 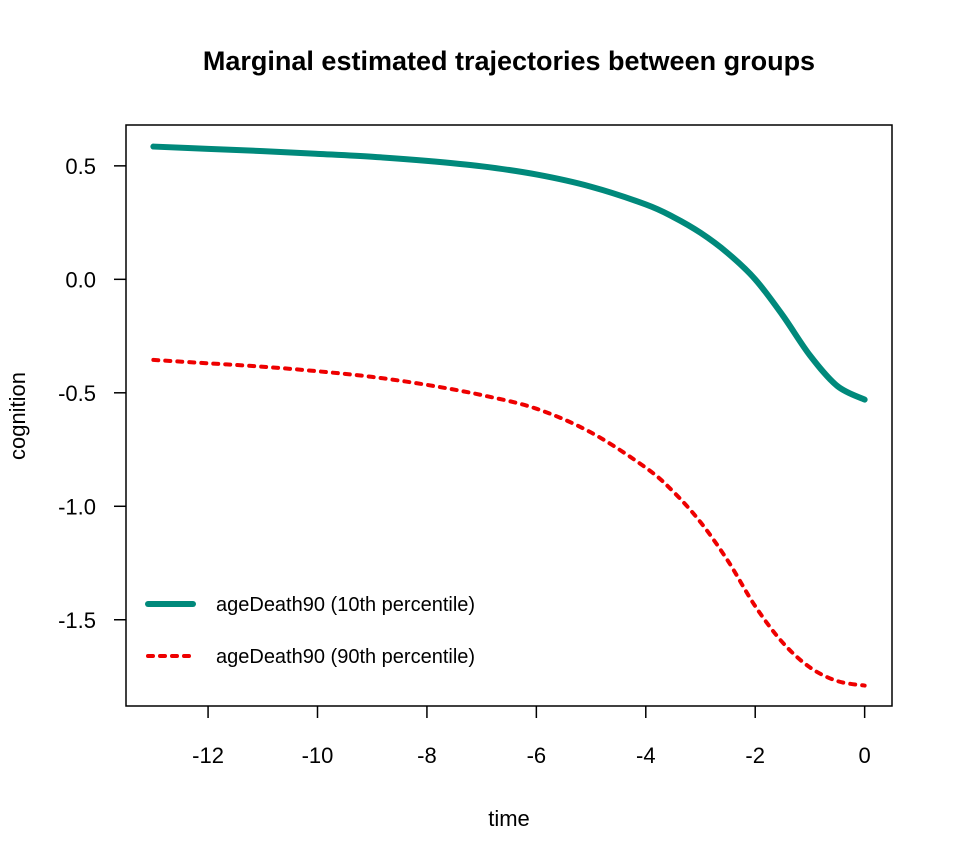 I want to click on y-axis: 0.5 0.0 -0.5 -1.0 -1.5, so click(x=92, y=393).